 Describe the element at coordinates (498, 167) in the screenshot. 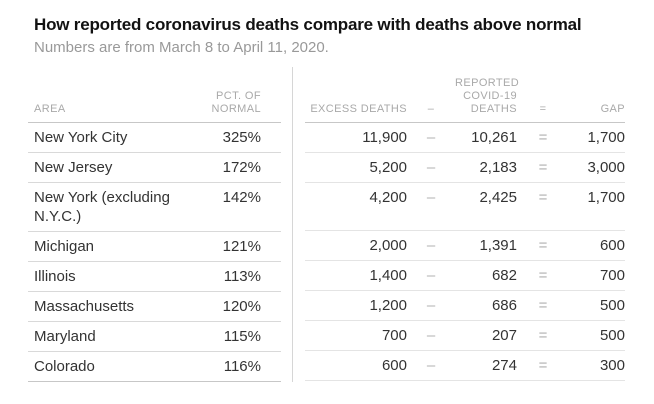

I see `covid-deaths-cell: 2,183` at that location.